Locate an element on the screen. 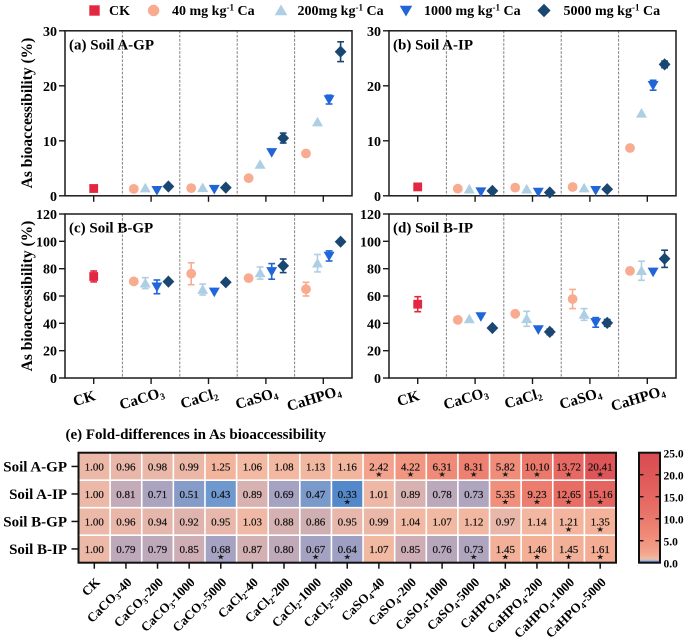  svg-text: 6.31 is located at coordinates (441, 467).